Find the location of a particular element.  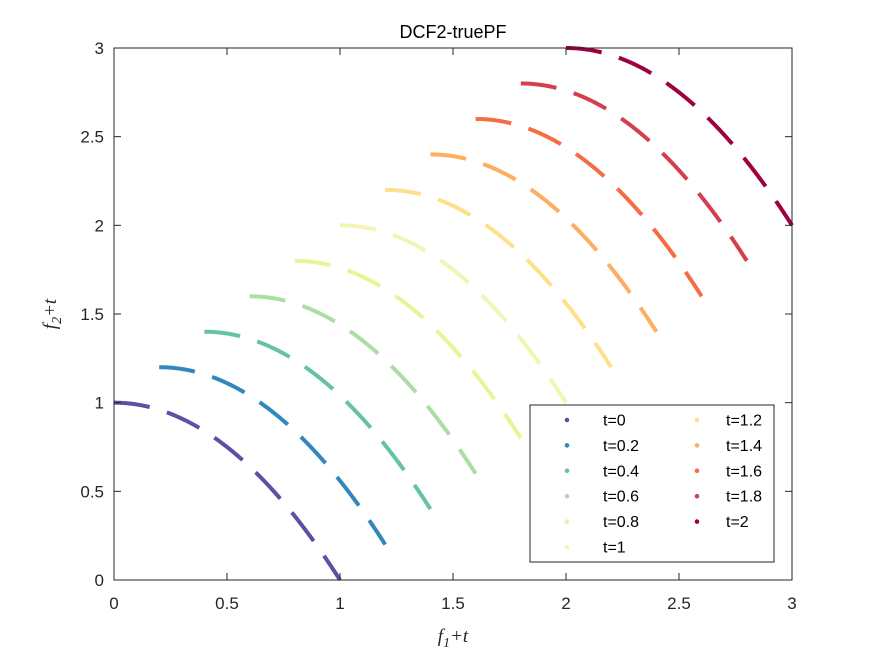

x-axis-label-rest: +t is located at coordinates (459, 636).